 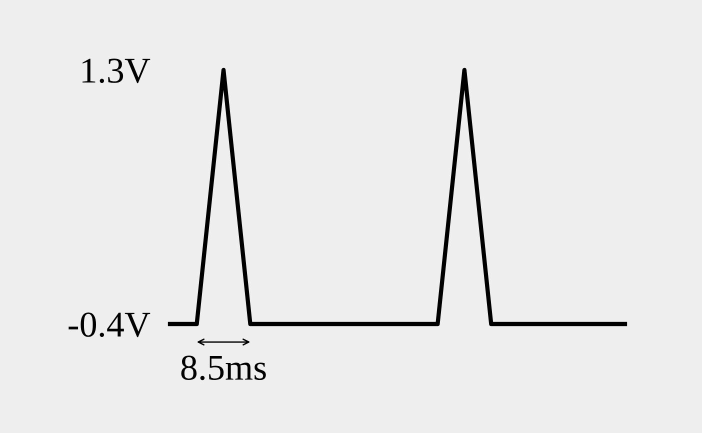 What do you see at coordinates (109, 325) in the screenshot?
I see `y-tick-label: -0.4V` at bounding box center [109, 325].